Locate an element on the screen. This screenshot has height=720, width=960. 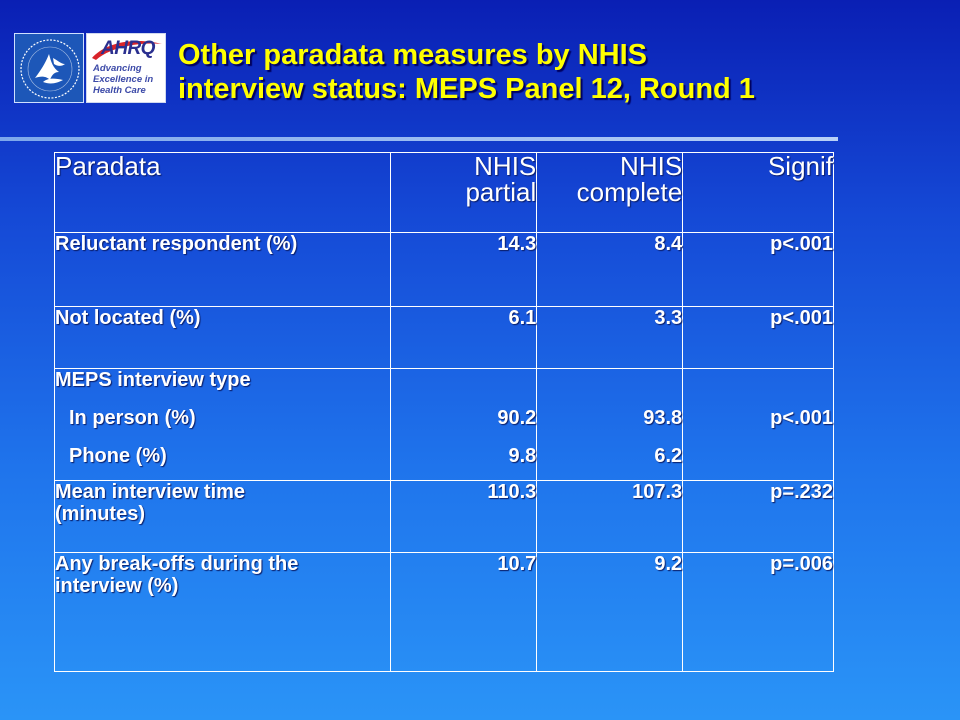
header-paradata: Paradata is located at coordinates (222, 192).